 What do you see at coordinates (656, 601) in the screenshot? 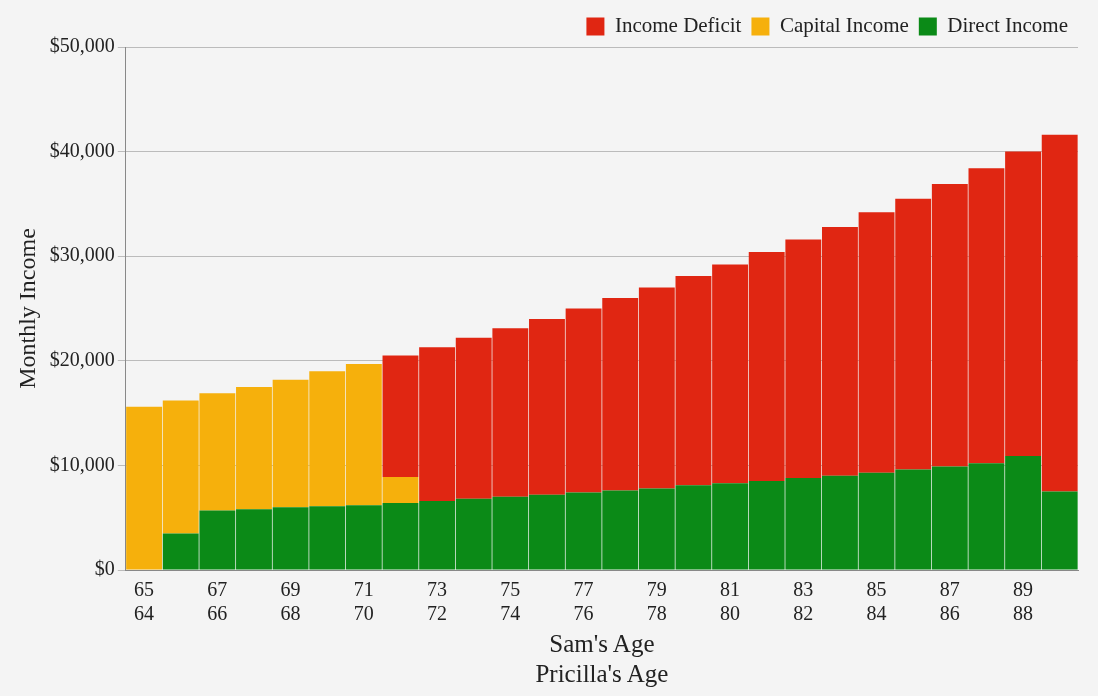
I see `x-tick-label: 79 78` at bounding box center [656, 601].